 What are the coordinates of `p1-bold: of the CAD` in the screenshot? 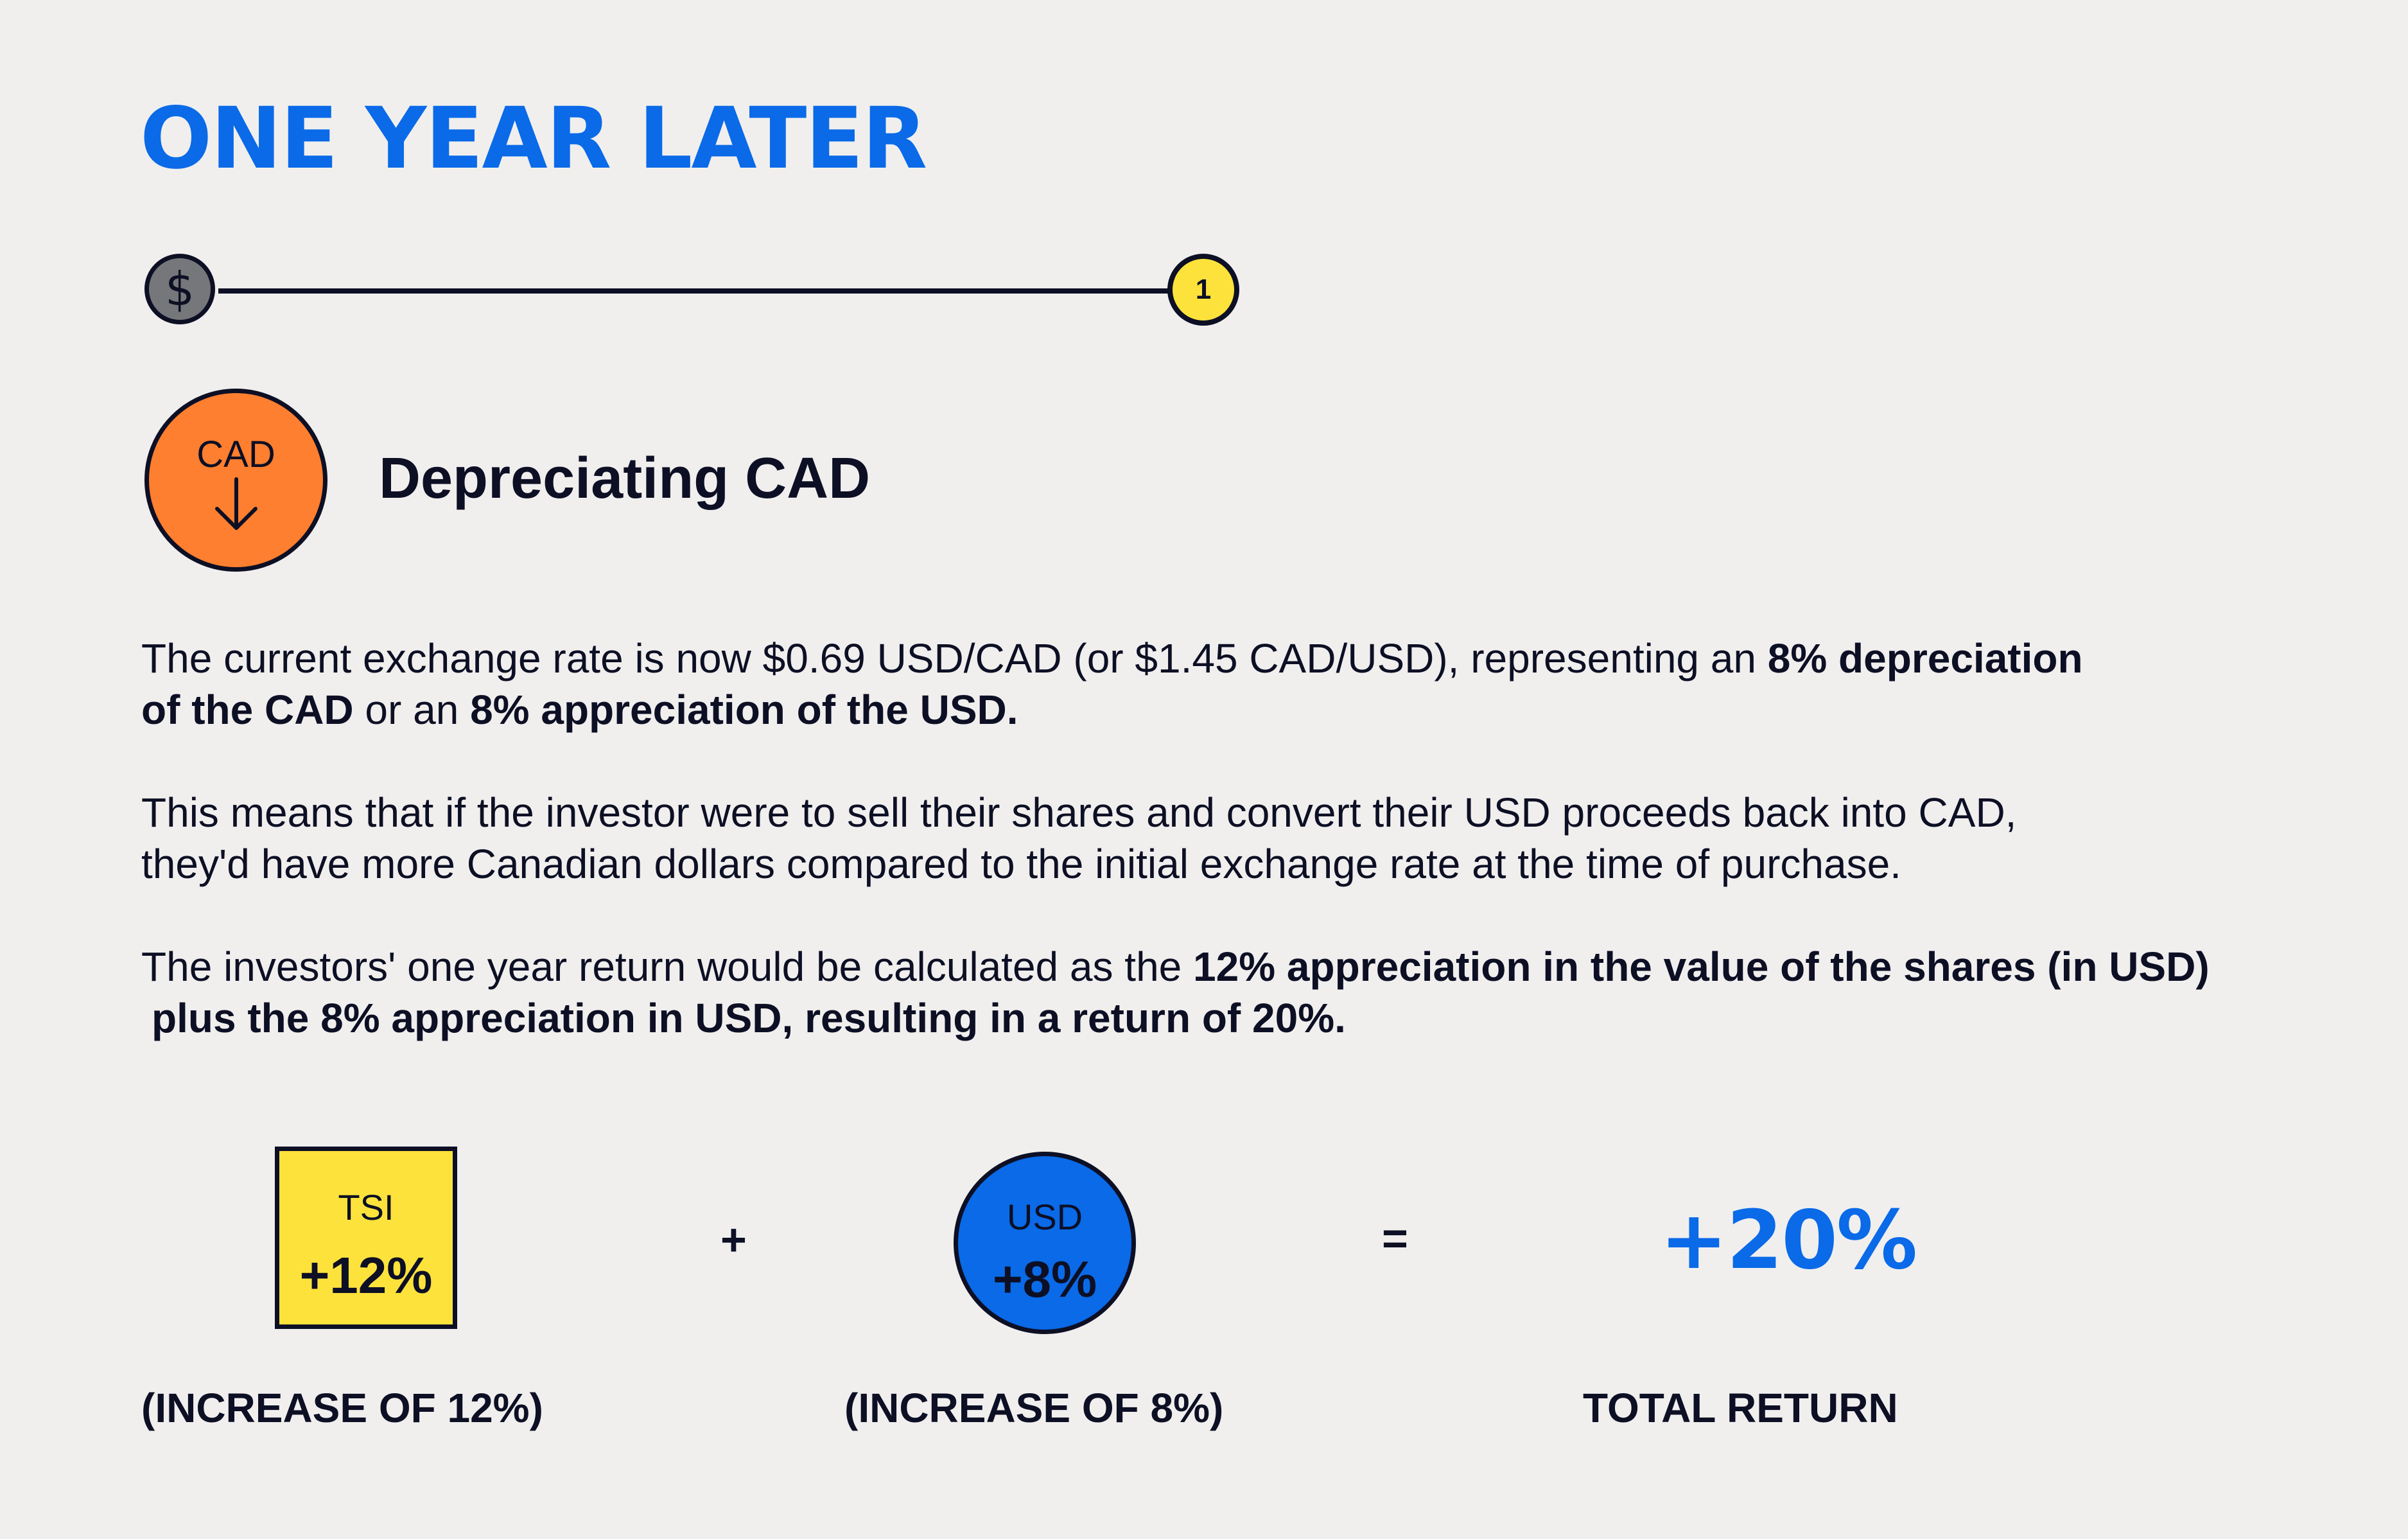 It's located at (248, 710).